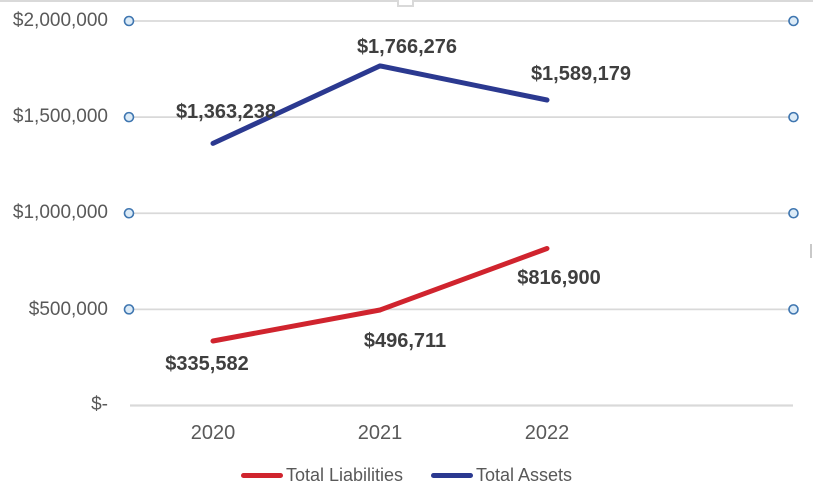 This screenshot has height=498, width=813. I want to click on y-tick-label-500000: $500,000, so click(68, 309).